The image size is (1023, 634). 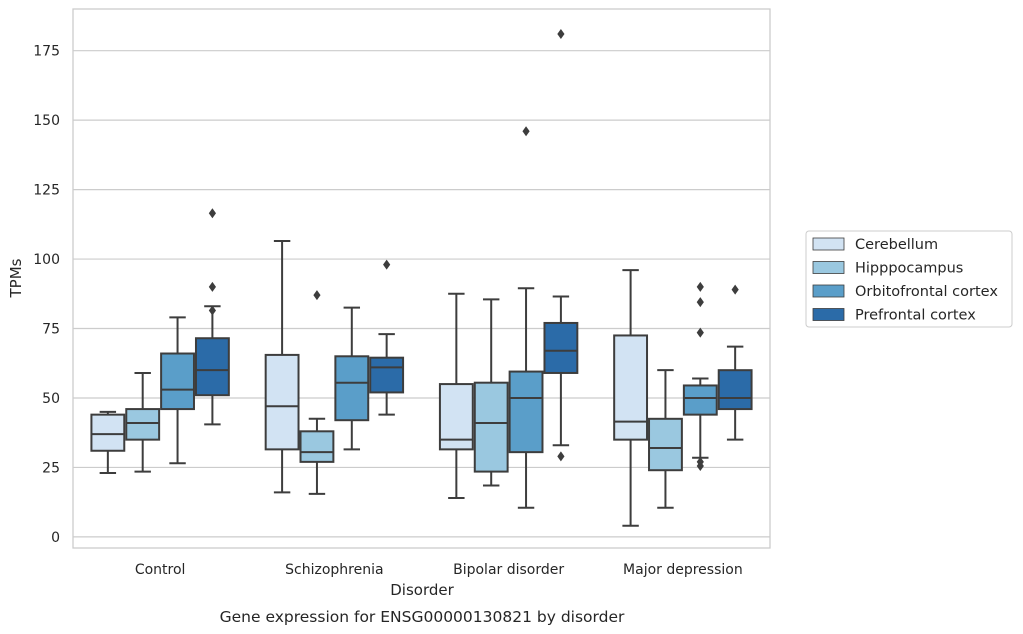 What do you see at coordinates (16, 278) in the screenshot?
I see `y-axis-label: TPMs` at bounding box center [16, 278].